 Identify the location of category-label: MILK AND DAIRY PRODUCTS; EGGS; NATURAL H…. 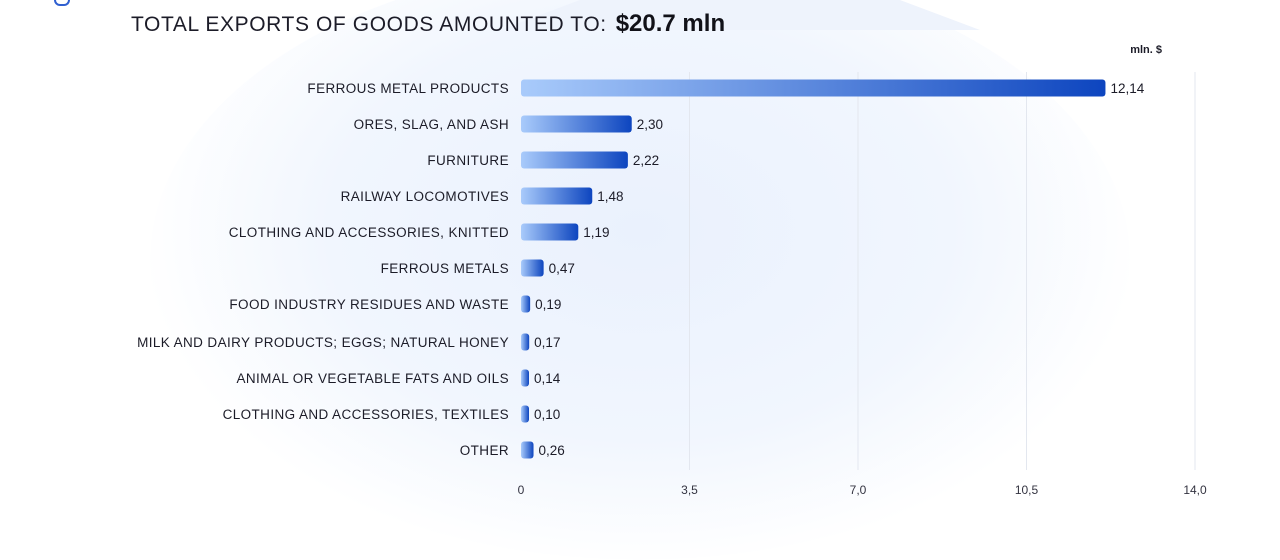
(323, 342).